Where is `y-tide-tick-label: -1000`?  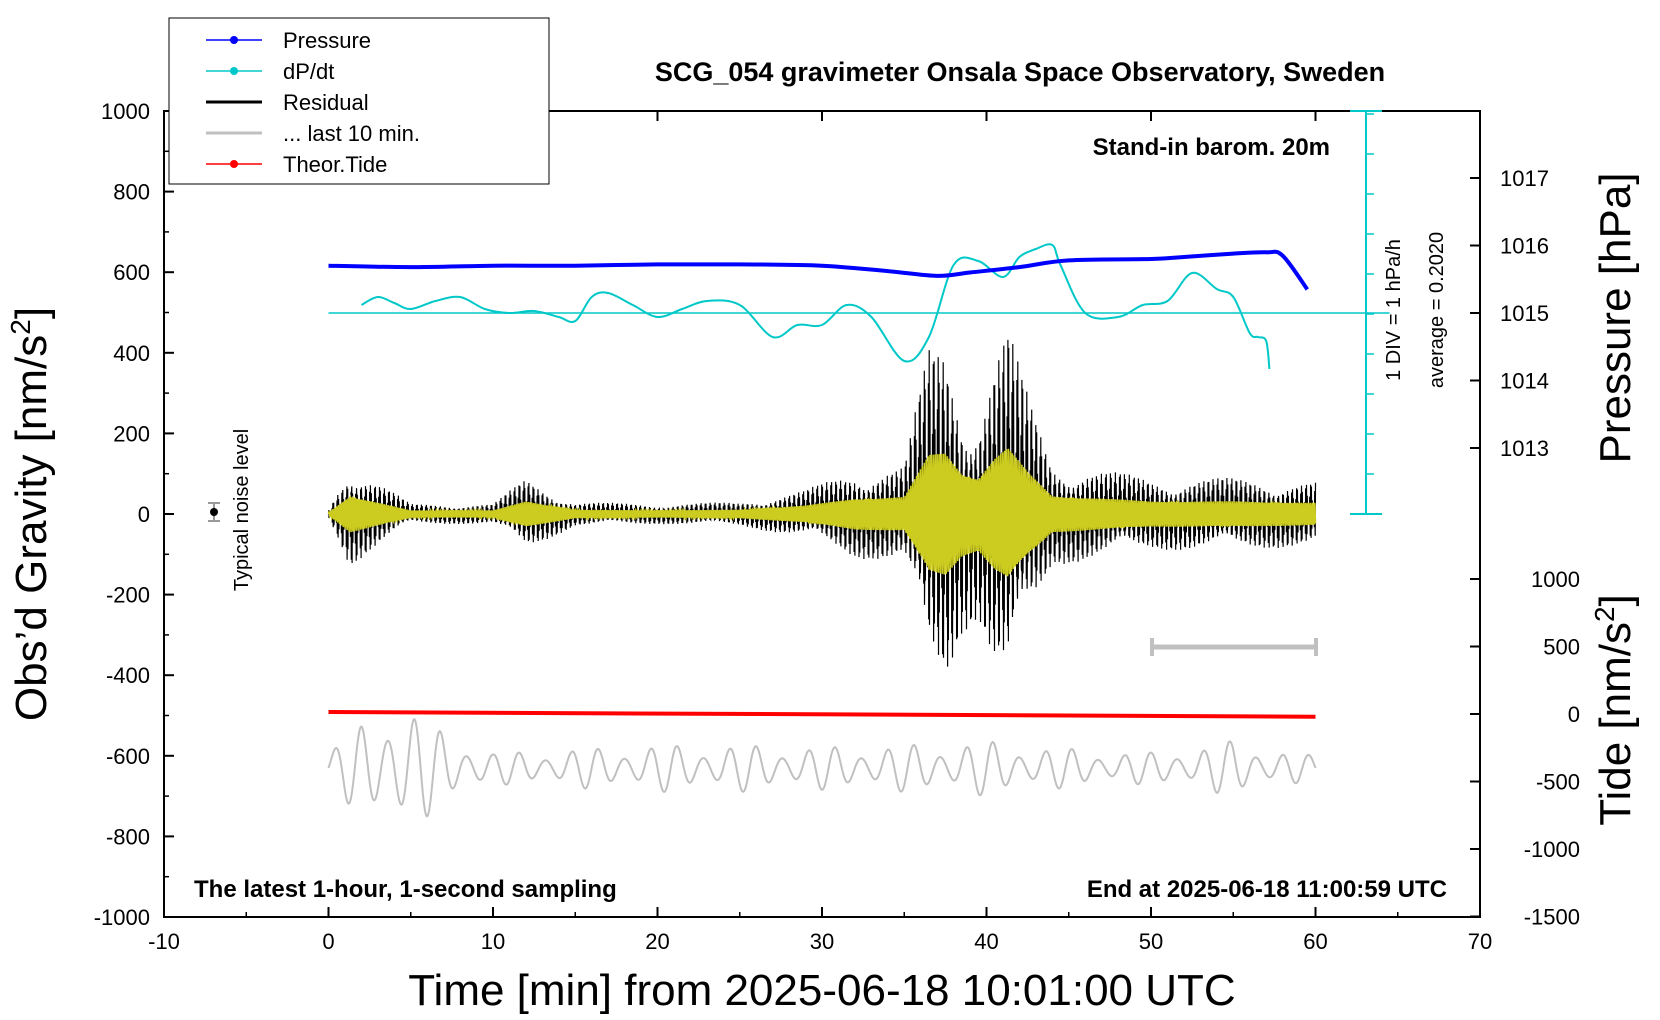
y-tide-tick-label: -1000 is located at coordinates (1552, 849).